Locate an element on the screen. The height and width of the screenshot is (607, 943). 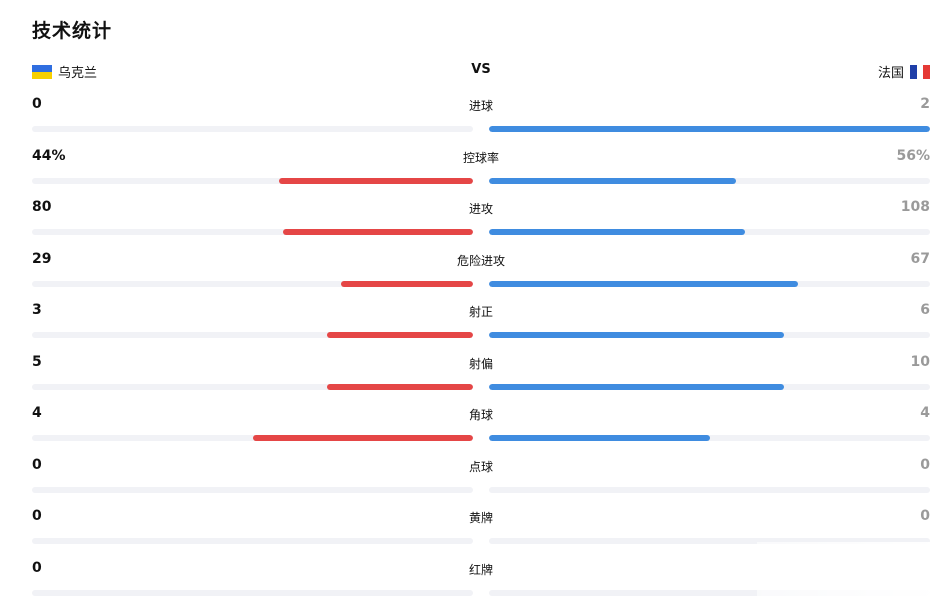
away-stat-value: 4 is located at coordinates (925, 413).